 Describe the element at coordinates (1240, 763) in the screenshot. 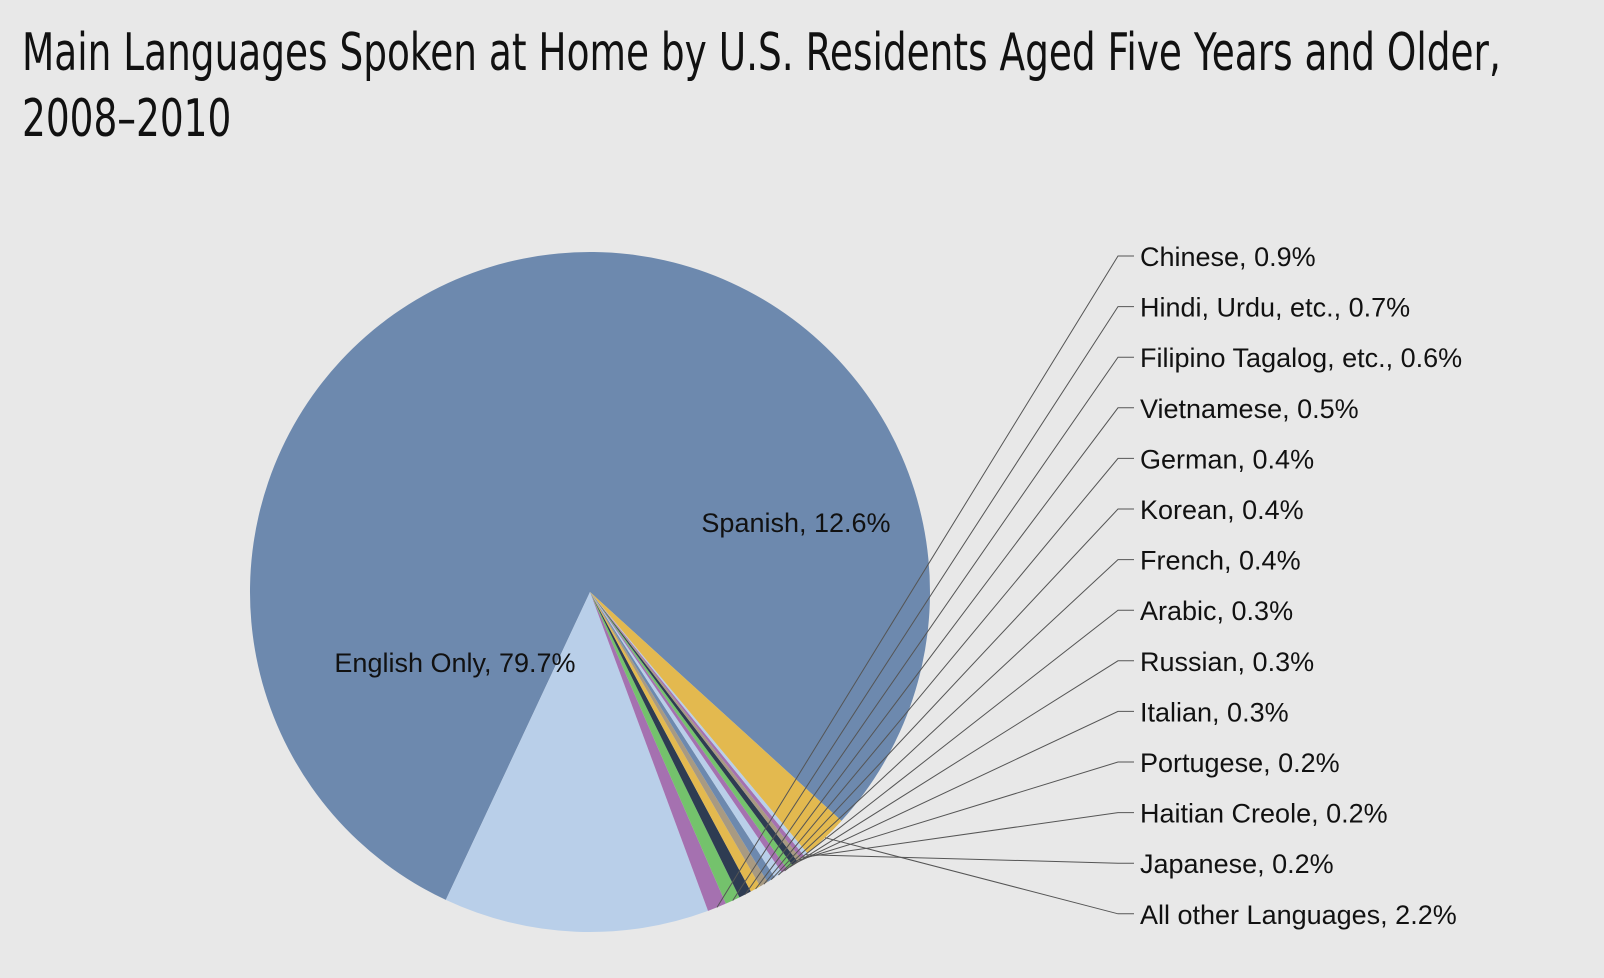

I see `slice-label: Portugese, 0.2%` at that location.